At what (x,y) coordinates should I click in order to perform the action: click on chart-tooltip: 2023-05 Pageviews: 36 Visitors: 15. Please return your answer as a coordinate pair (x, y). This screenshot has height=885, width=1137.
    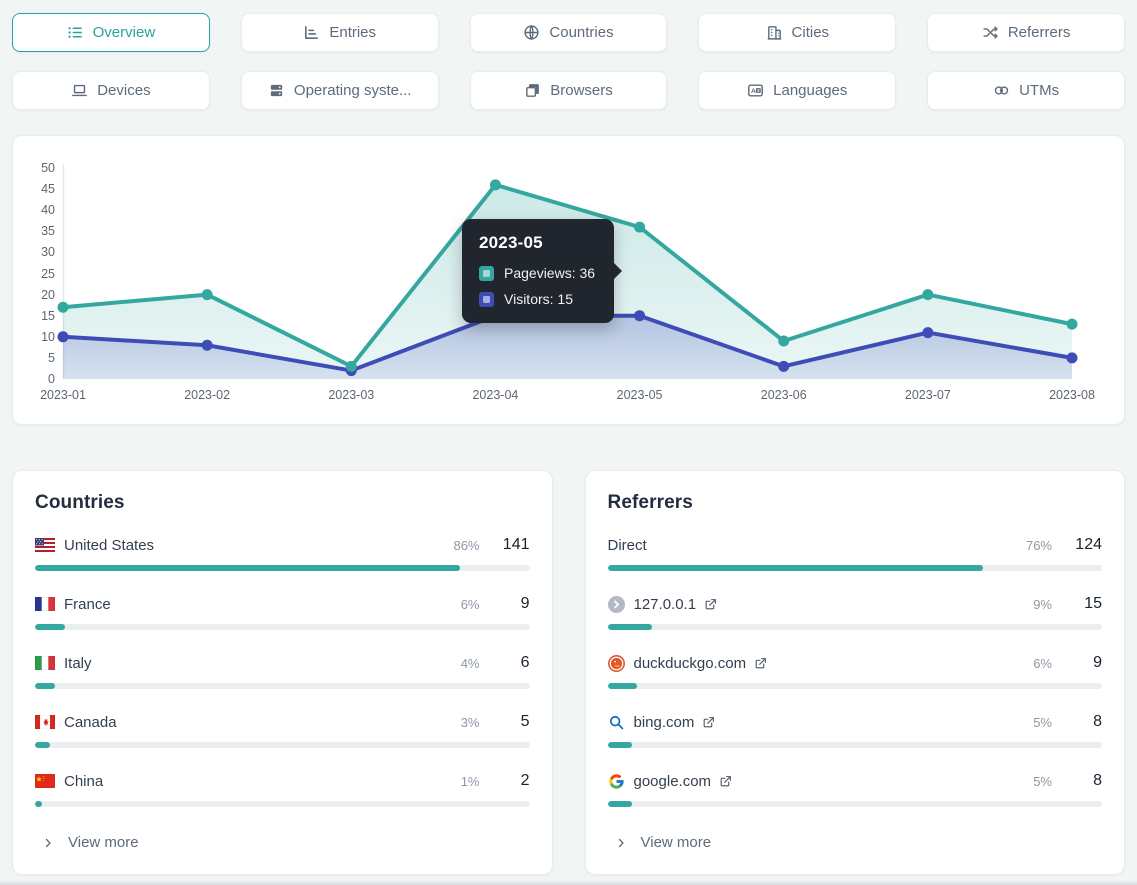
    Looking at the image, I should click on (542, 271).